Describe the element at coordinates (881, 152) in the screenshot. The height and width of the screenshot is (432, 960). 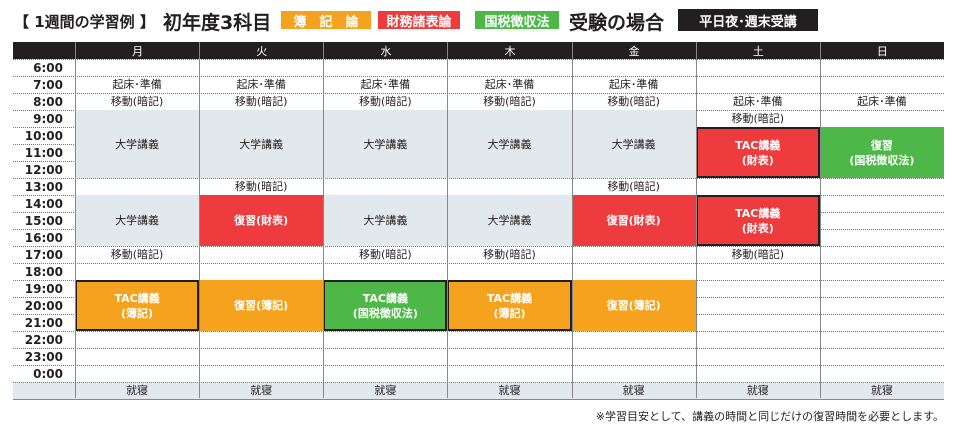
I see `schedule-block: 復習 (国税徴収法)` at that location.